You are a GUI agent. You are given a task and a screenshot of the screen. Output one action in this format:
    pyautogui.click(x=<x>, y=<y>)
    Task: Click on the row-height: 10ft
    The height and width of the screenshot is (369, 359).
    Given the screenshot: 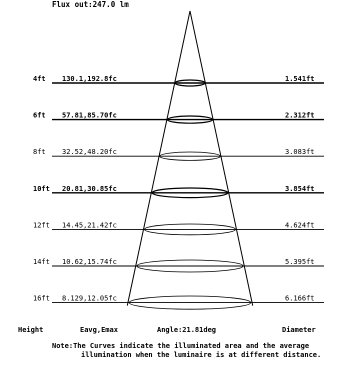 What is the action you would take?
    pyautogui.click(x=41, y=189)
    